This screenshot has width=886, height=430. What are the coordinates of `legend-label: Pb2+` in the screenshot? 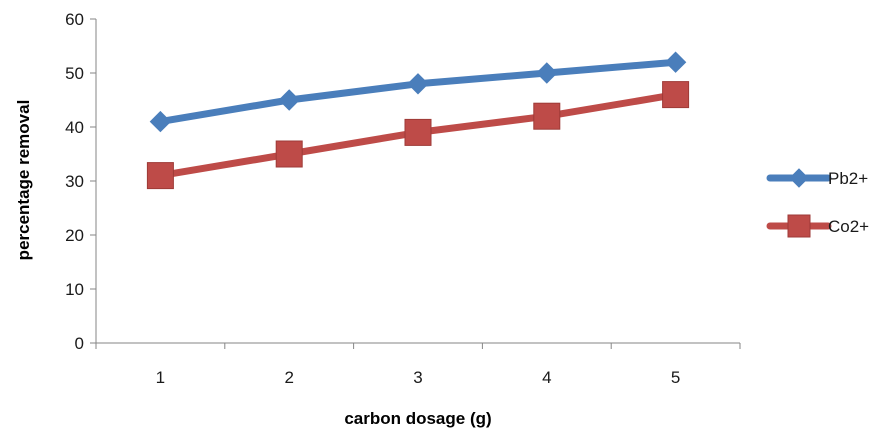 It's located at (848, 178).